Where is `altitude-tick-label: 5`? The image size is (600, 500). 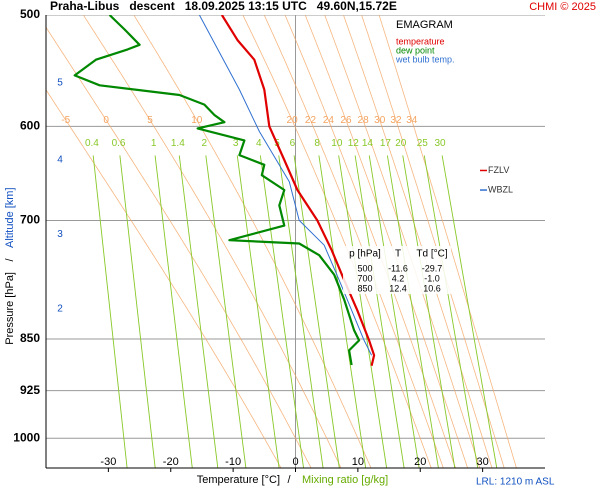 altitude-tick-label: 5 is located at coordinates (60, 83).